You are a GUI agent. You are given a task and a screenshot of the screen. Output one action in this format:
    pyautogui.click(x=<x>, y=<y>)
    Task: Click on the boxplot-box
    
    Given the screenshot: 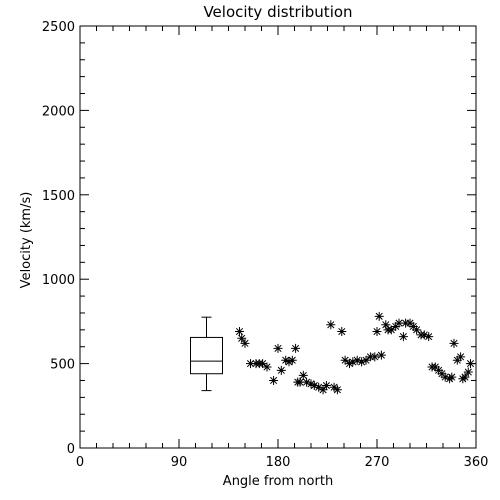 What is the action you would take?
    pyautogui.click(x=206, y=355)
    